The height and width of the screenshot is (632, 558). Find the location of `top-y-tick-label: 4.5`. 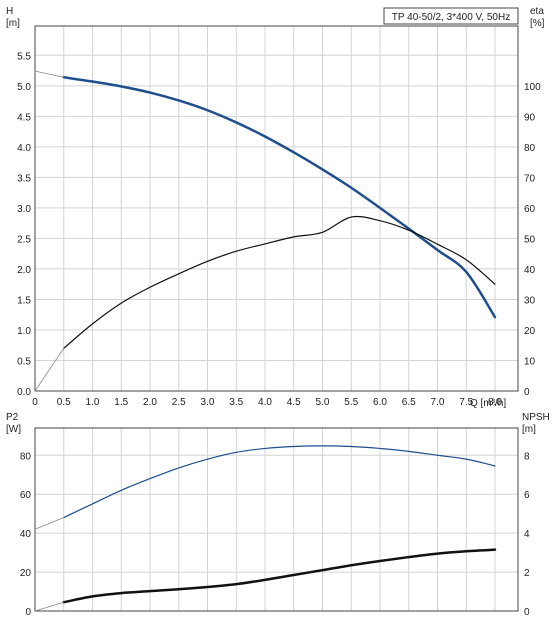

top-y-tick-label: 4.5 is located at coordinates (24, 117).